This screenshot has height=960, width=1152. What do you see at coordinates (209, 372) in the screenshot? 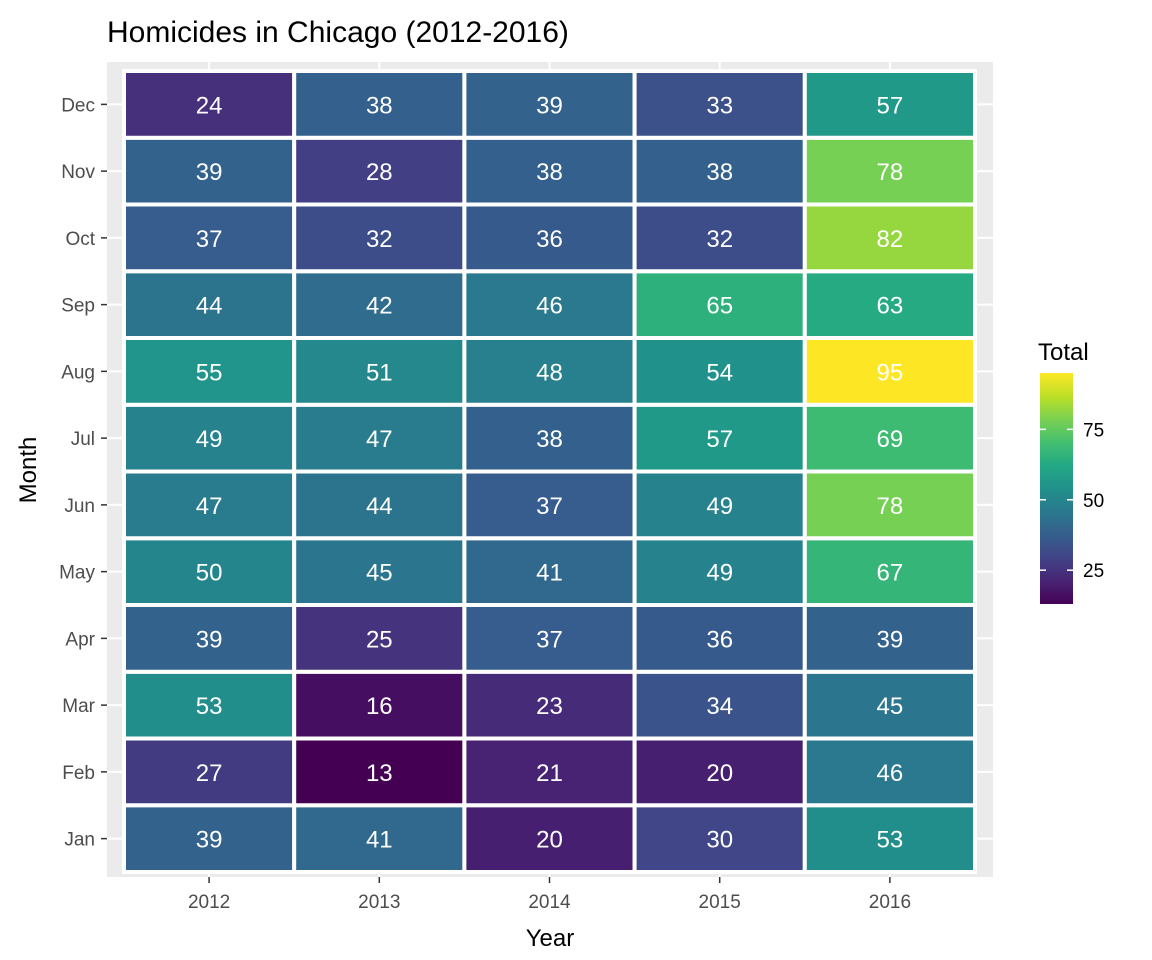
I see `cell-value-label: 55` at bounding box center [209, 372].